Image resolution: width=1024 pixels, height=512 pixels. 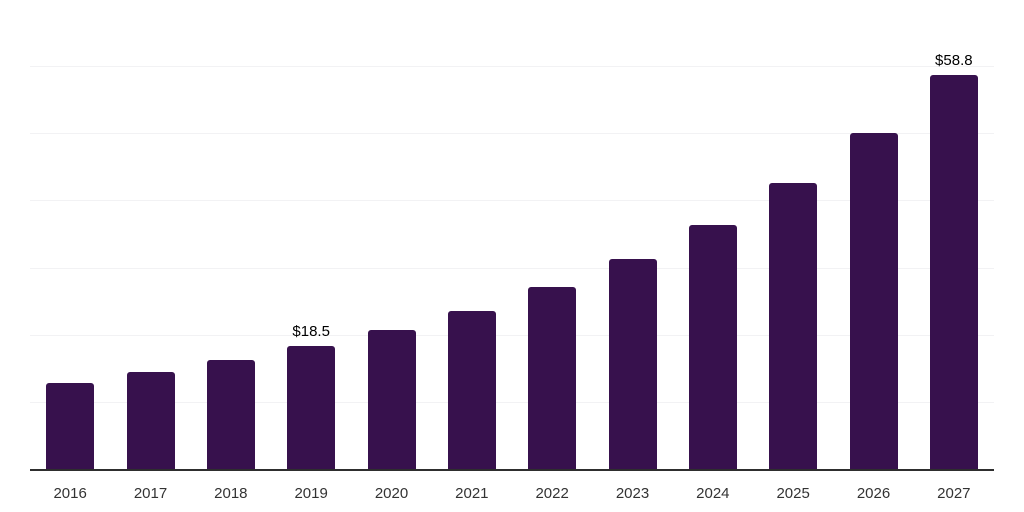 What do you see at coordinates (512, 470) in the screenshot?
I see `x-axis-line` at bounding box center [512, 470].